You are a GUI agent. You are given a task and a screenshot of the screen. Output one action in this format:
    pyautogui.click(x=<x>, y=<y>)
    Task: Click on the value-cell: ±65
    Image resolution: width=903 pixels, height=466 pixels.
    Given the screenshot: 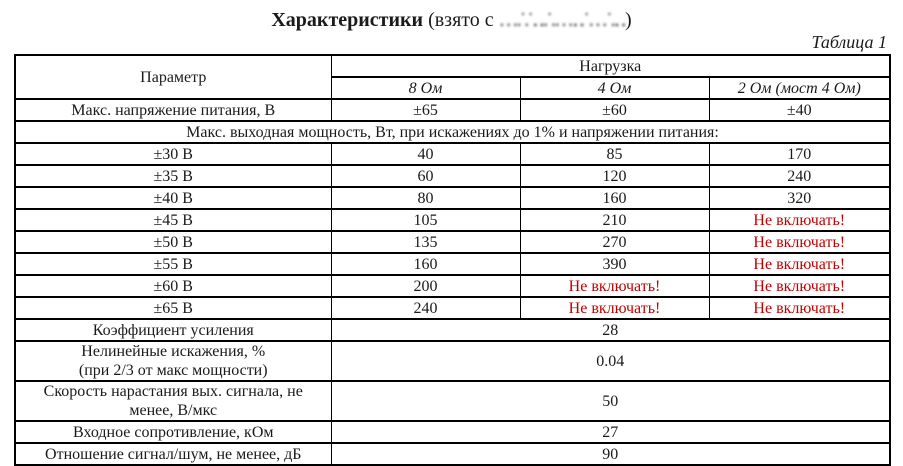 What is the action you would take?
    pyautogui.click(x=425, y=110)
    